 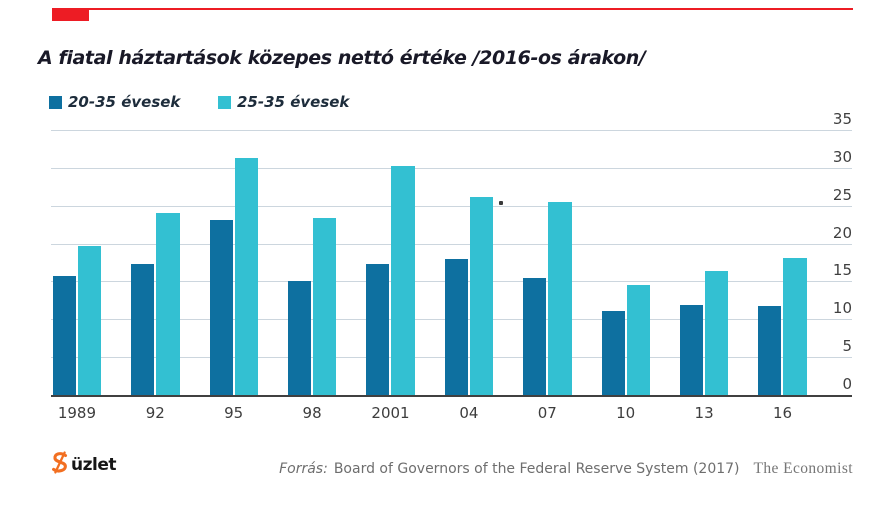 What do you see at coordinates (70, 14) in the screenshot?
I see `economist-red-tab` at bounding box center [70, 14].